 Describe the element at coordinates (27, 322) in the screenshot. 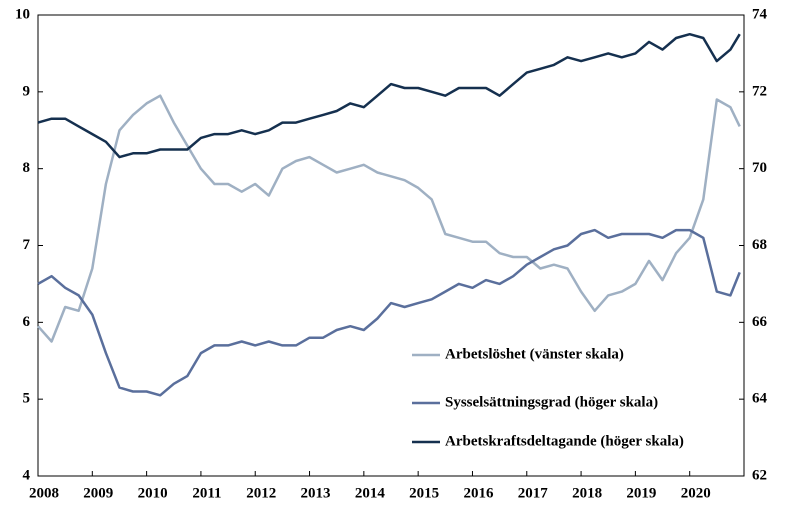

I see `y-tick-label: 6` at that location.